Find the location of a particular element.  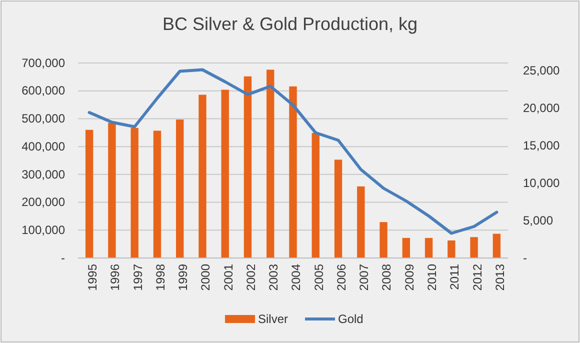

x-tick-label: 2011 is located at coordinates (455, 277).